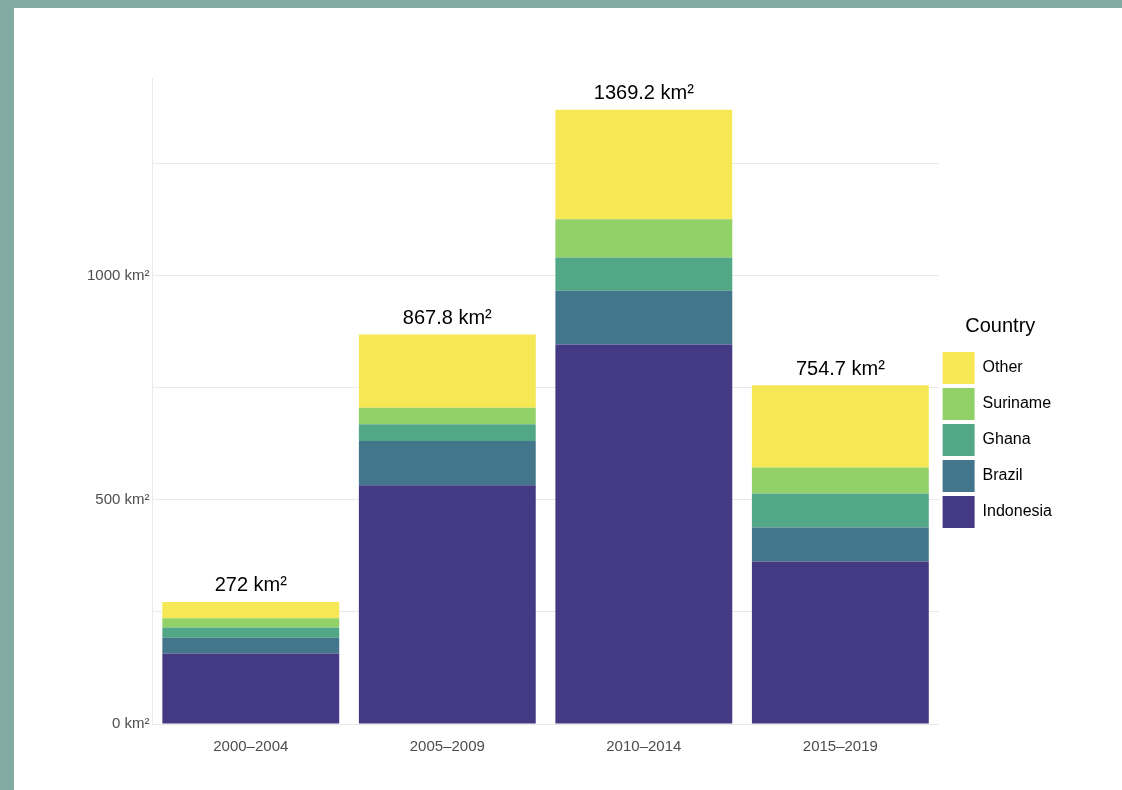  What do you see at coordinates (251, 746) in the screenshot?
I see `x-tick-label: 2000–2004` at bounding box center [251, 746].